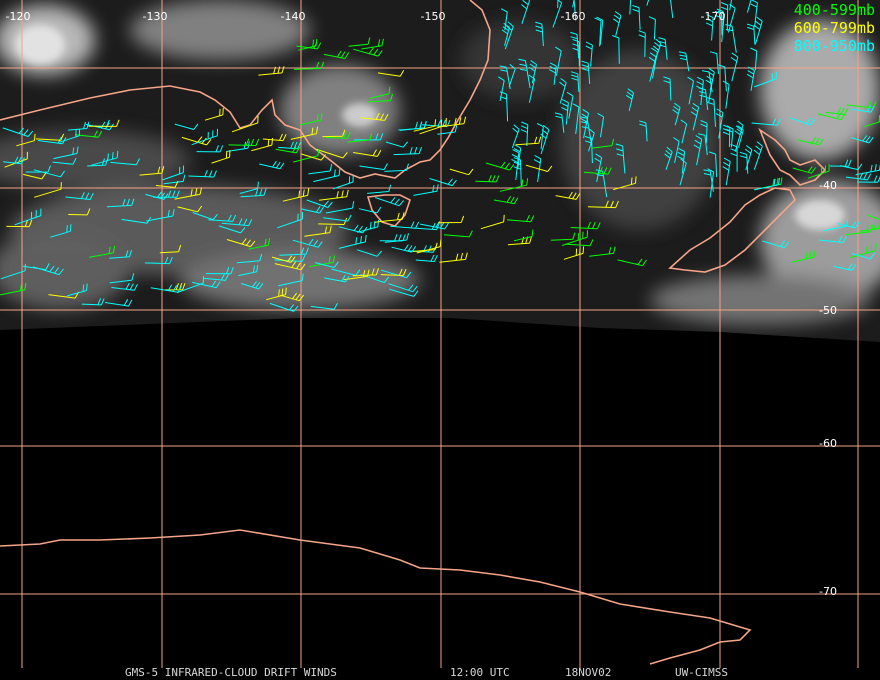  What do you see at coordinates (433, 16) in the screenshot?
I see `longitude-label: -150` at bounding box center [433, 16].